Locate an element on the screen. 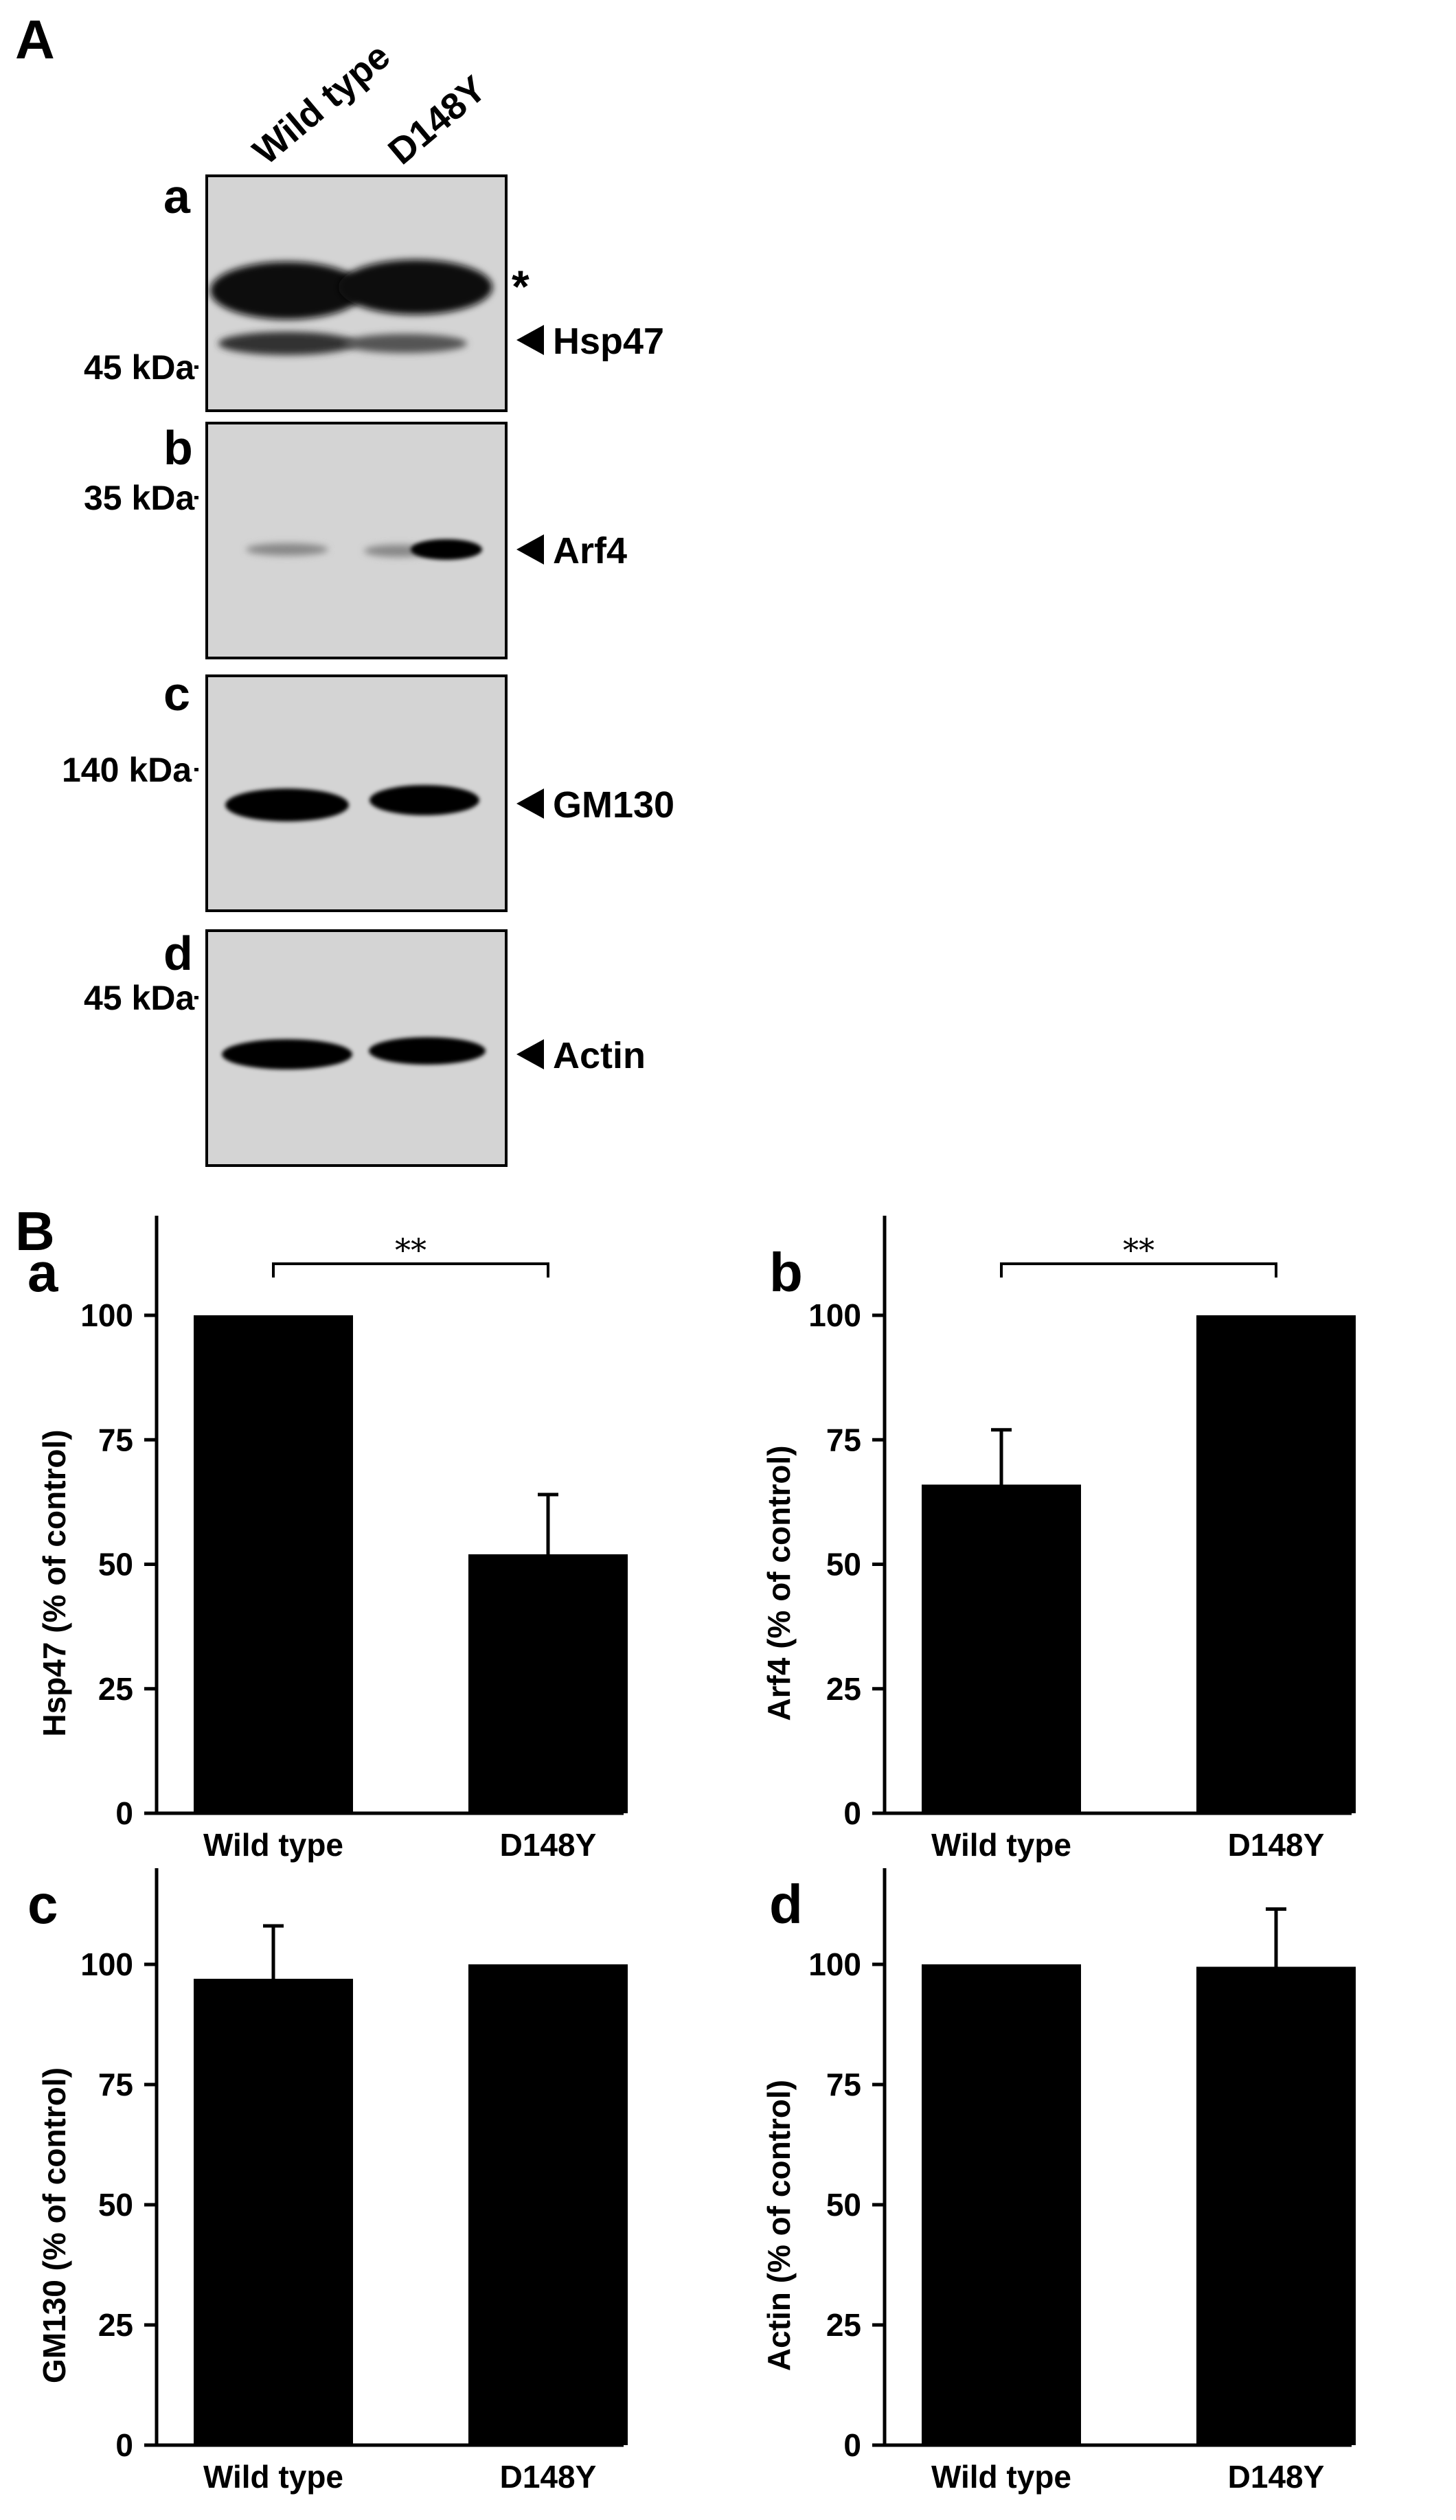  blot-b-band-wt is located at coordinates (287, 549).